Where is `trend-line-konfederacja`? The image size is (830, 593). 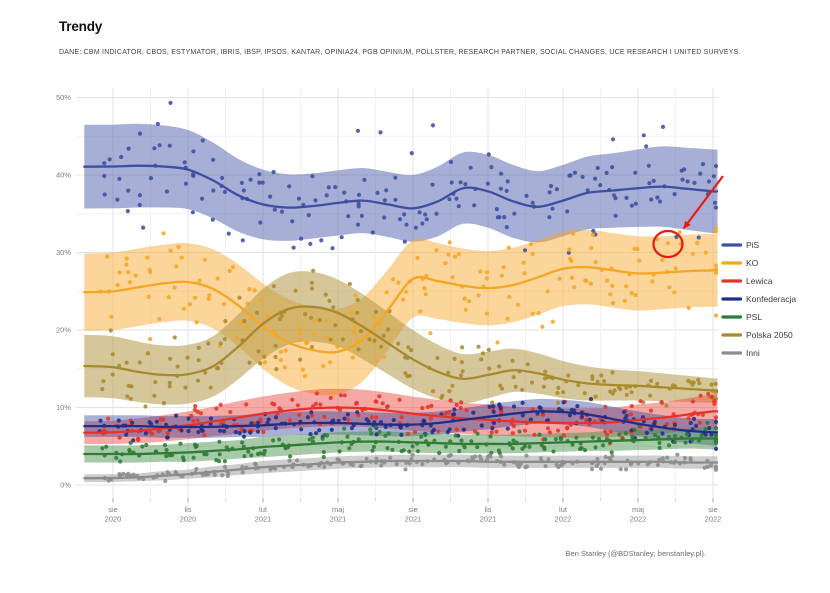 trend-line-konfederacja is located at coordinates (400, 422).